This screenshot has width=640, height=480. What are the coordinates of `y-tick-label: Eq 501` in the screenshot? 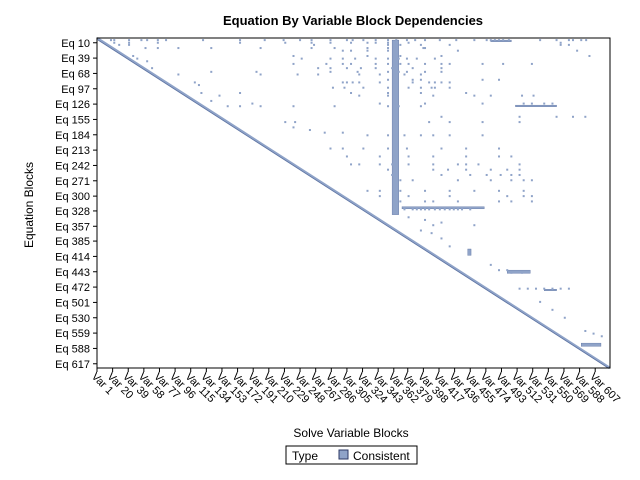 It's located at (72, 303).